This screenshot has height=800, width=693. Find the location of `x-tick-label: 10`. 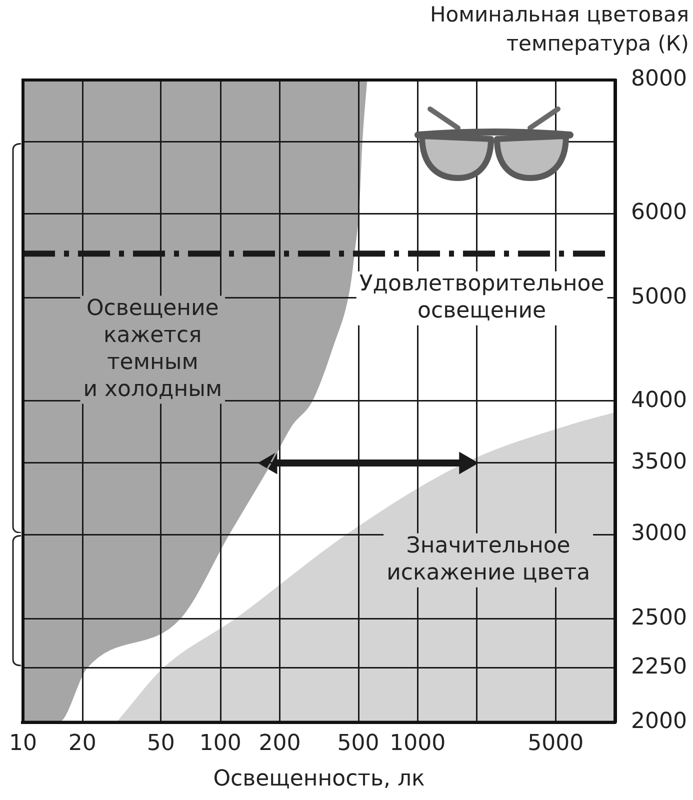

x-tick-label: 10 is located at coordinates (22, 743).